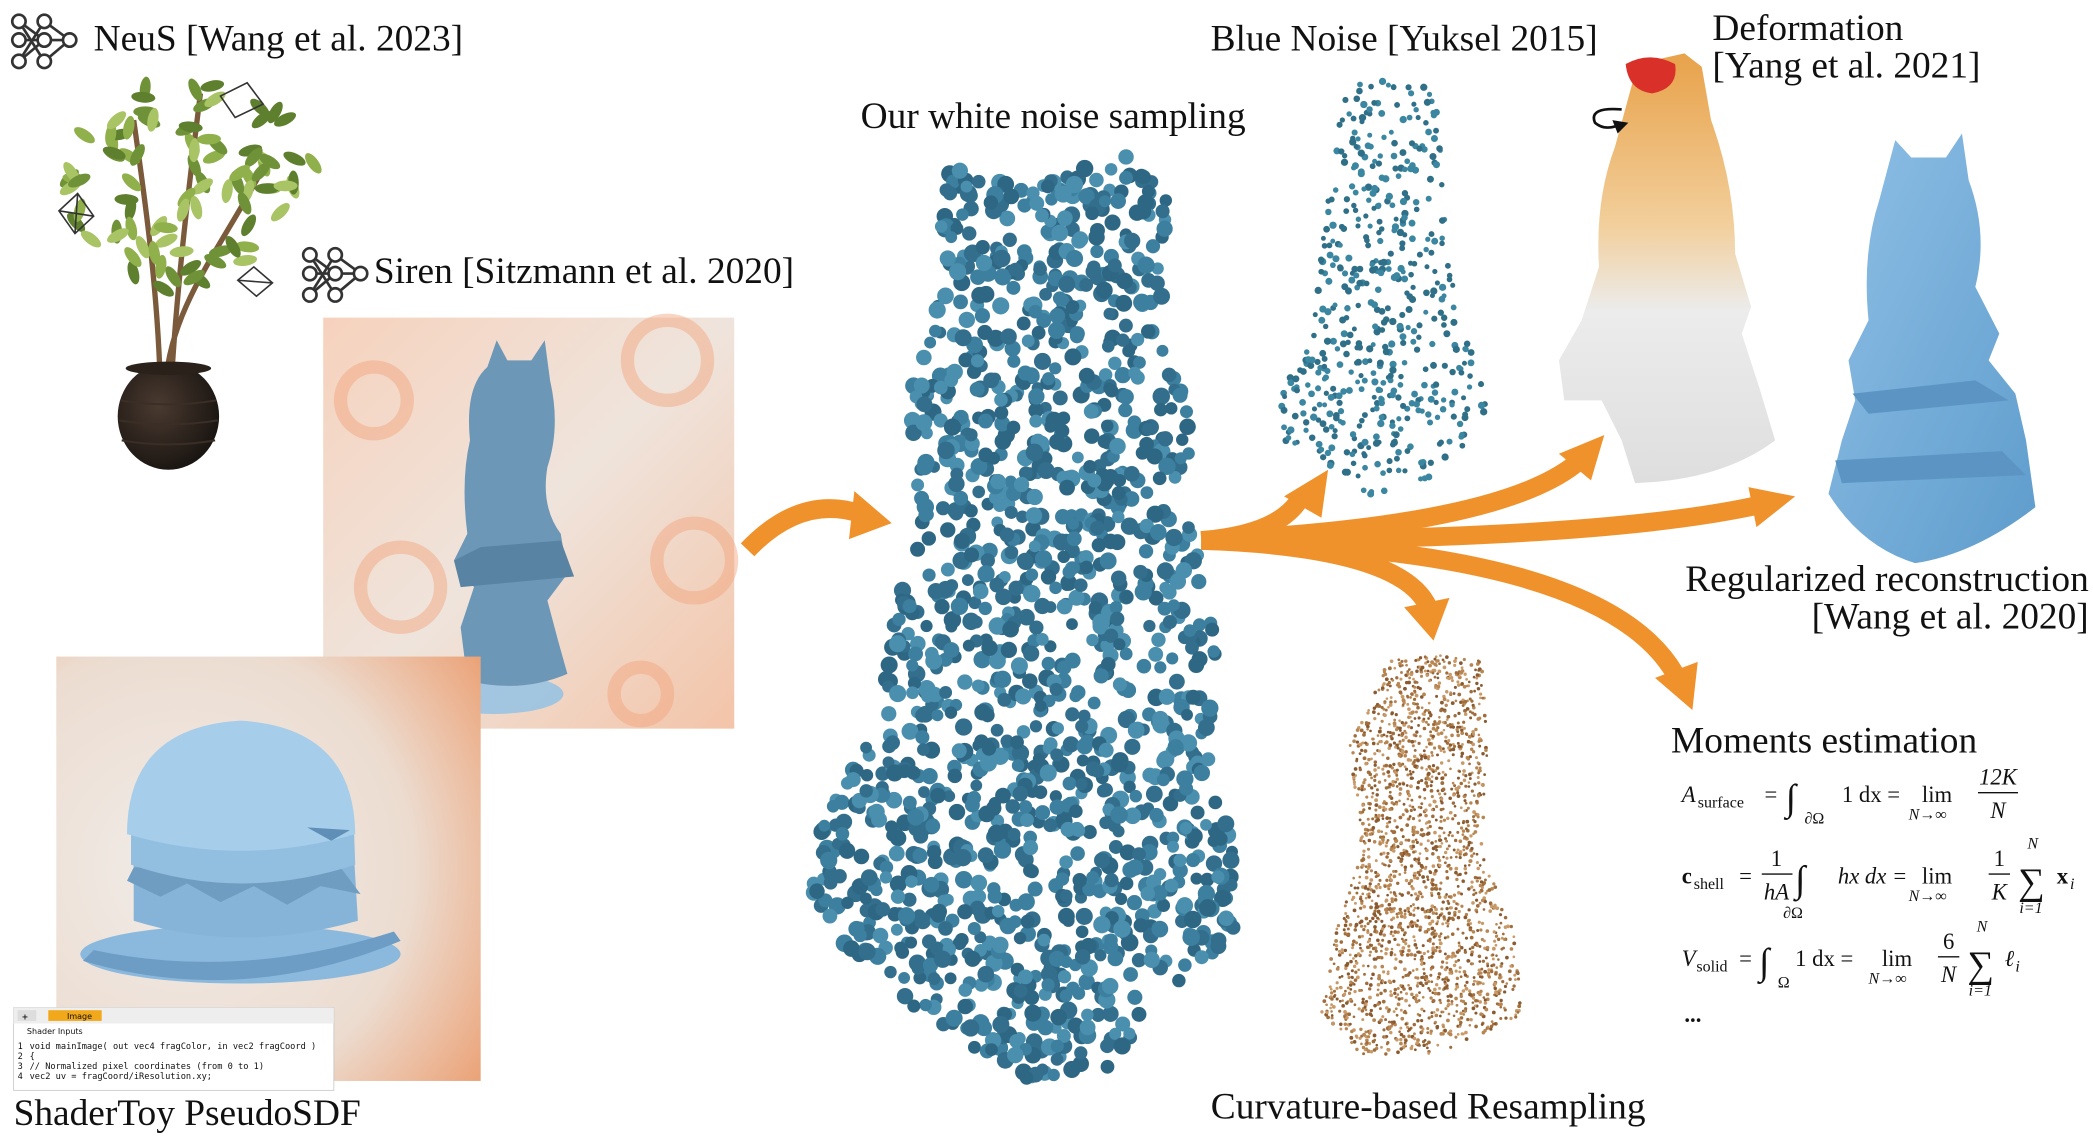 This screenshot has width=2093, height=1137. What do you see at coordinates (1815, 818) in the screenshot?
I see `eq-domain: ∂Ω` at bounding box center [1815, 818].